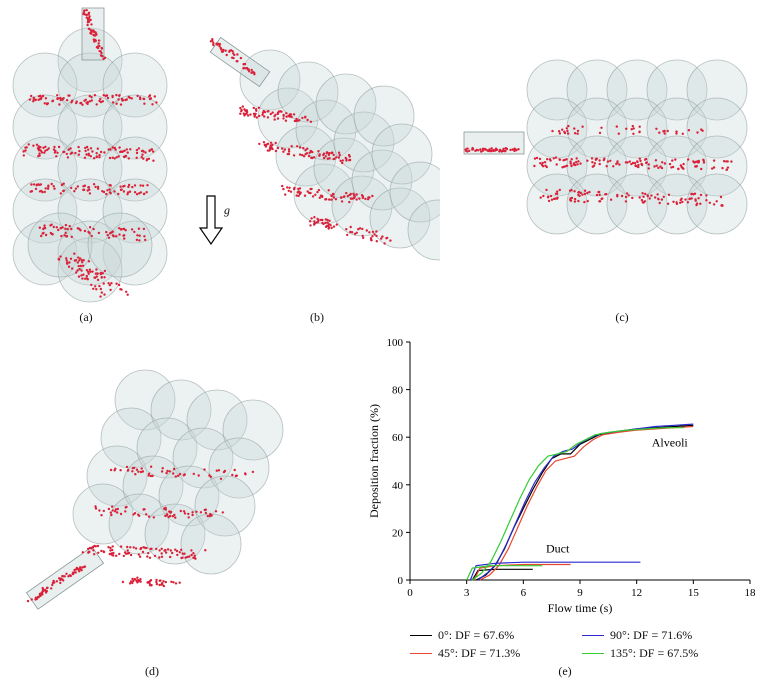  Describe the element at coordinates (555, 571) in the screenshot. I see `series-2-duct-line` at that location.